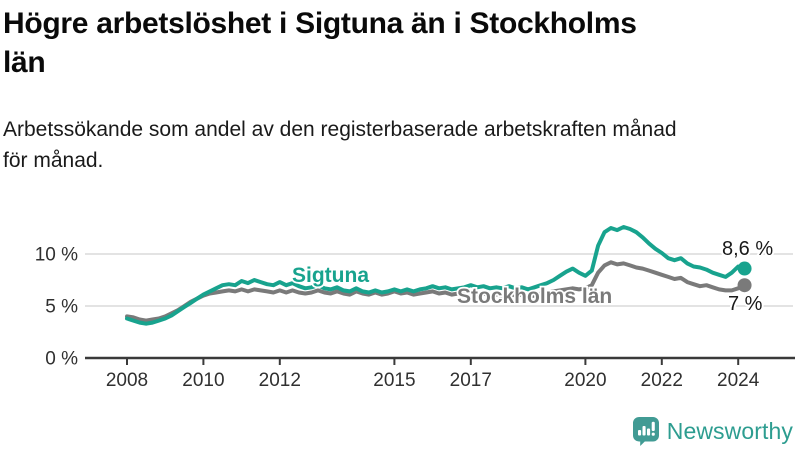 The width and height of the screenshot is (800, 450). What do you see at coordinates (330, 275) in the screenshot?
I see `series-label-sigtuna: Sigtuna` at bounding box center [330, 275].